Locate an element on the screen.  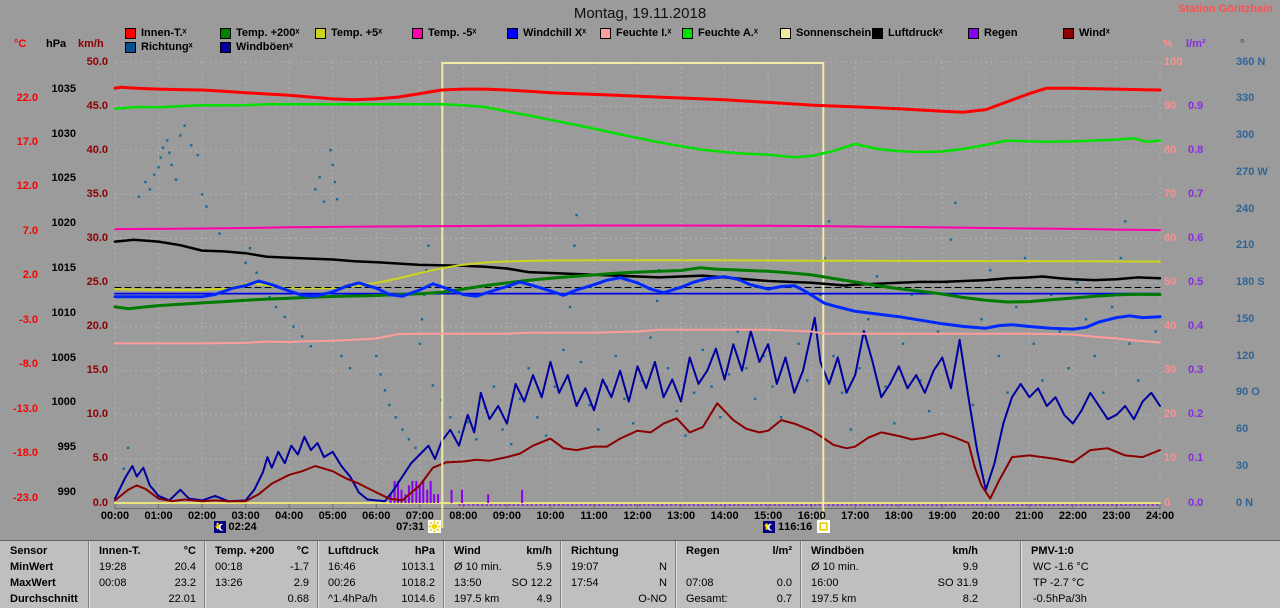
table-row: 197.5 km 8.2 is located at coordinates (910, 599).